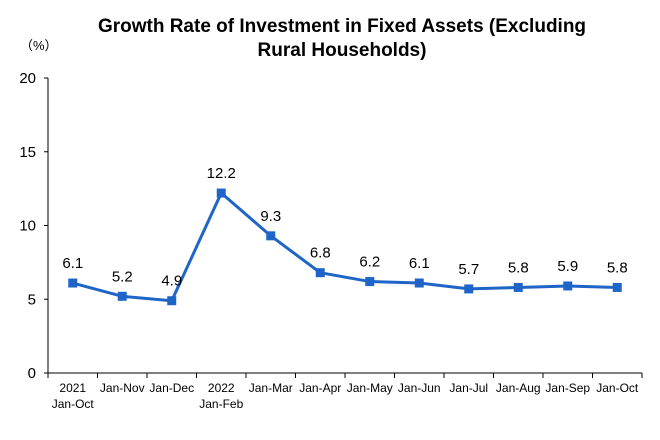  What do you see at coordinates (320, 253) in the screenshot?
I see `data-label: 6.8` at bounding box center [320, 253].